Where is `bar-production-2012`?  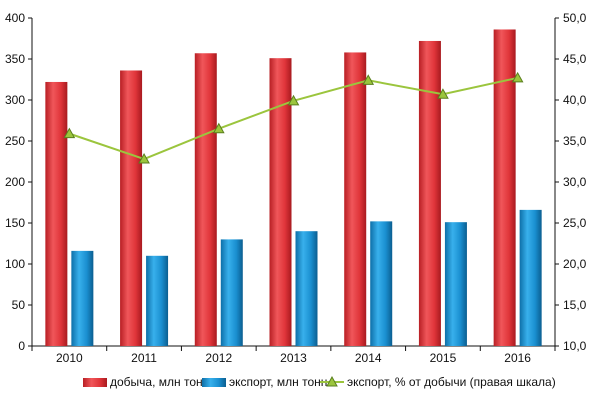
bar-production-2012 is located at coordinates (205, 199).